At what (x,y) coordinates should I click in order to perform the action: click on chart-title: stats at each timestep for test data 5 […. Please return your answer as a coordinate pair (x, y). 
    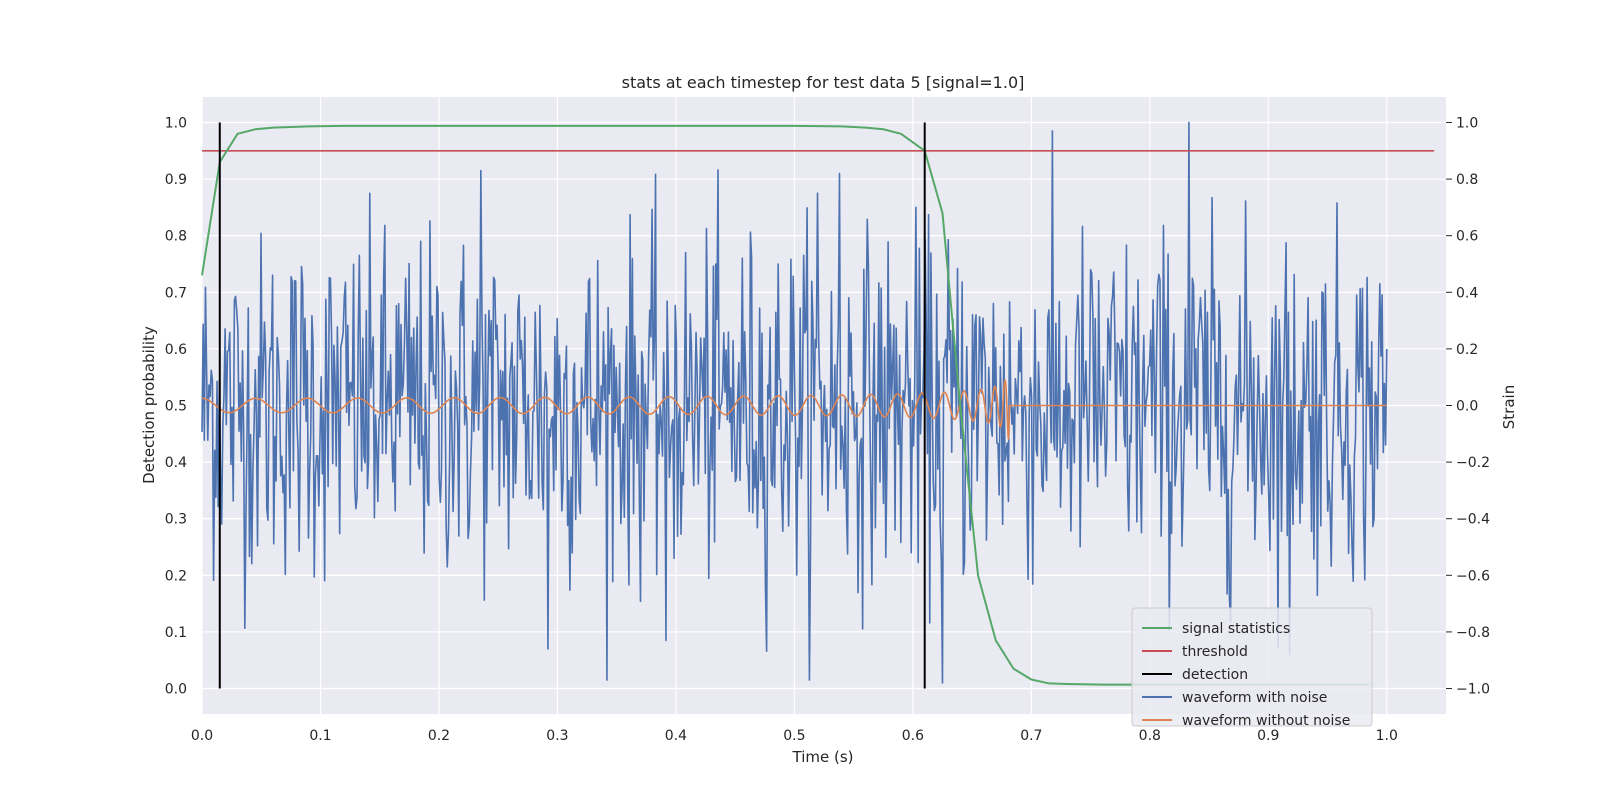
    Looking at the image, I should click on (823, 82).